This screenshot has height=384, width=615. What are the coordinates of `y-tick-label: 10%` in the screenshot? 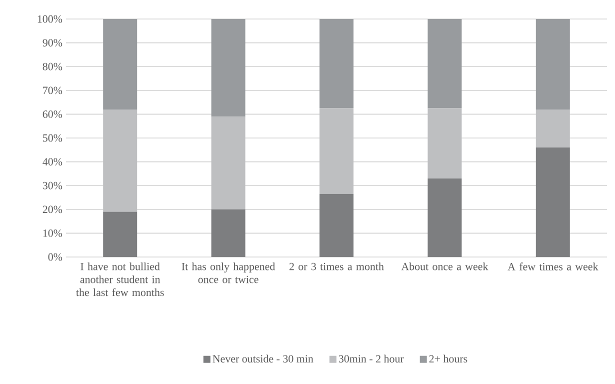 It's located at (52, 233).